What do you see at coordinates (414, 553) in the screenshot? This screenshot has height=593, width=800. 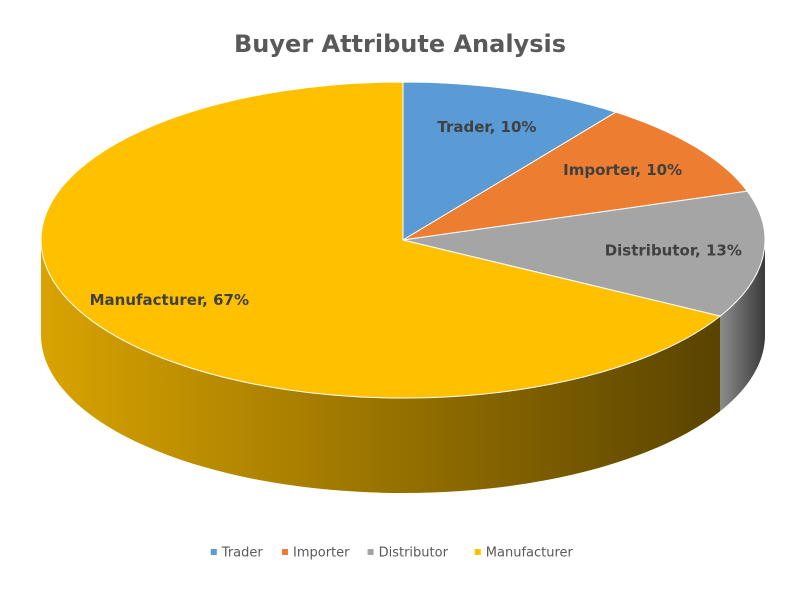 I see `legend-label: Distributor` at bounding box center [414, 553].